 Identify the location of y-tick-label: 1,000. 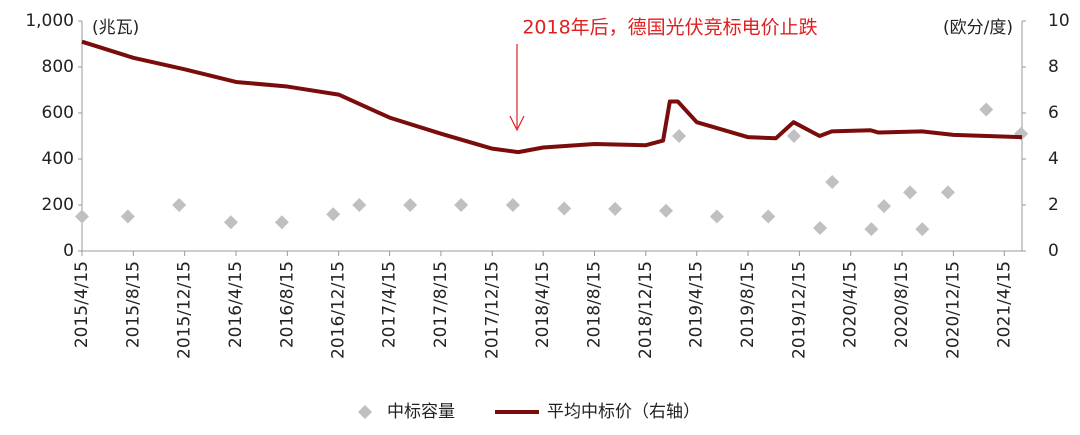
(49, 21).